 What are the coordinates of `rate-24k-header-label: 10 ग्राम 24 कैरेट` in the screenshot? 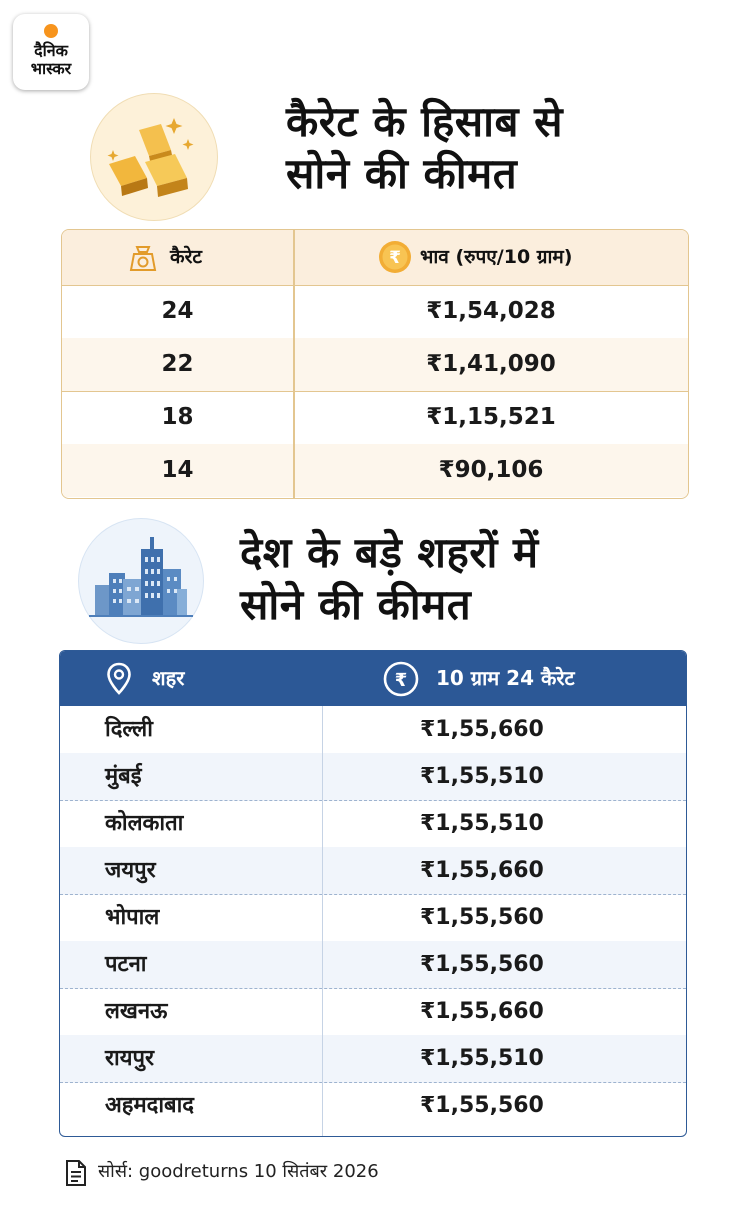 It's located at (505, 678).